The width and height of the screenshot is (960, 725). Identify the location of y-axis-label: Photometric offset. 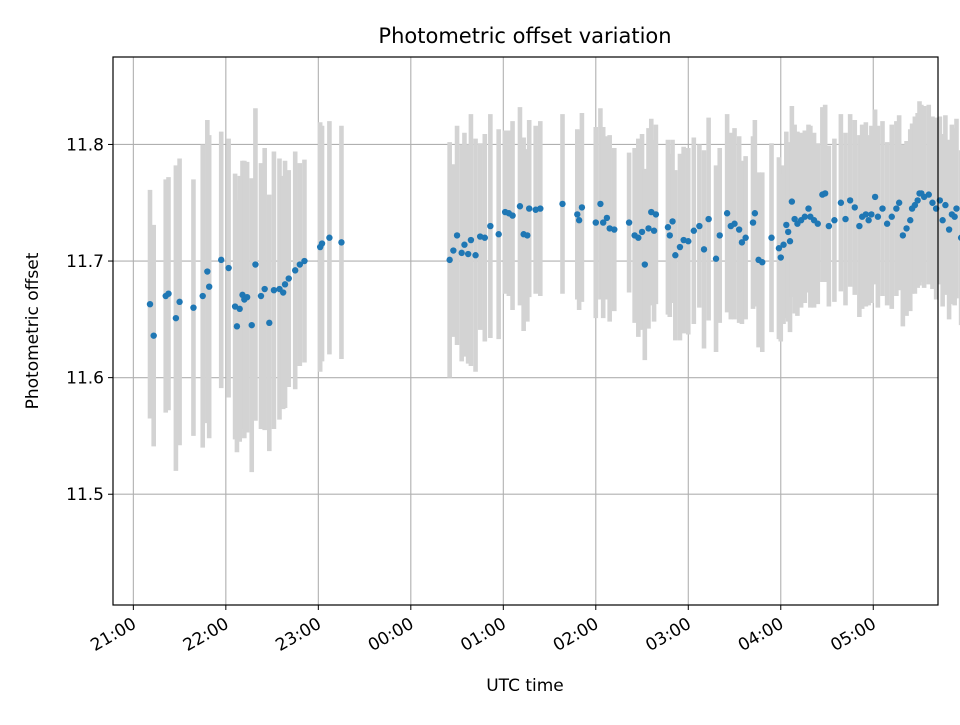
(33, 330).